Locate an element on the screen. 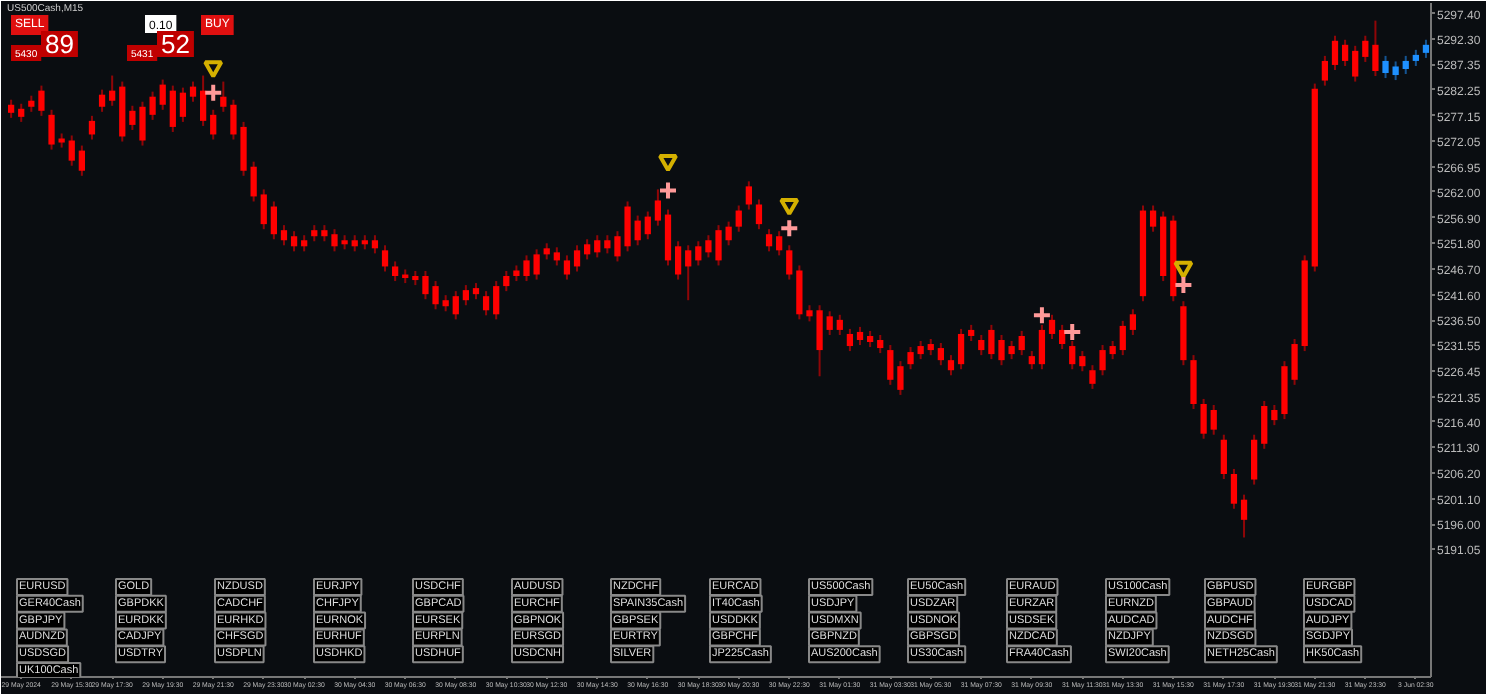  annotation: 89 is located at coordinates (59, 44).